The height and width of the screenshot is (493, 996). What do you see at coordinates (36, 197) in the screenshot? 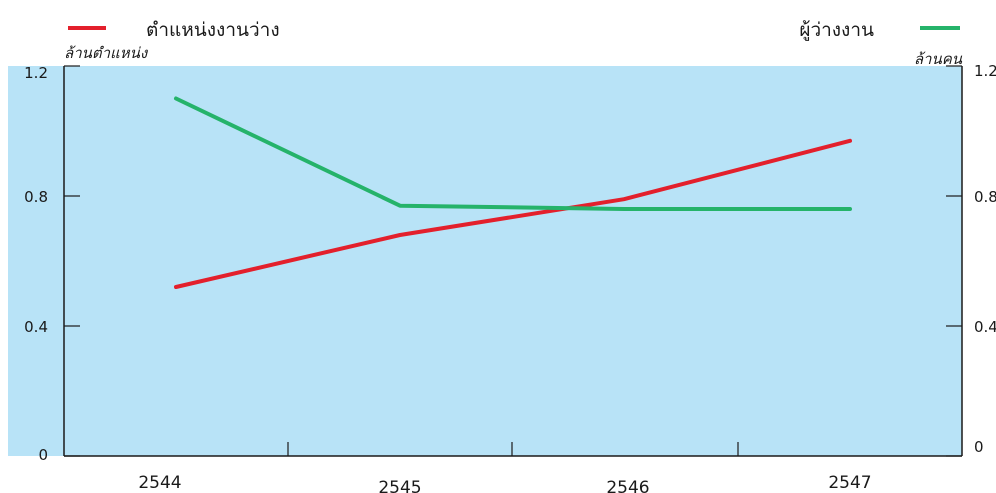
I see `left-tick-label: 0.8` at bounding box center [36, 197].